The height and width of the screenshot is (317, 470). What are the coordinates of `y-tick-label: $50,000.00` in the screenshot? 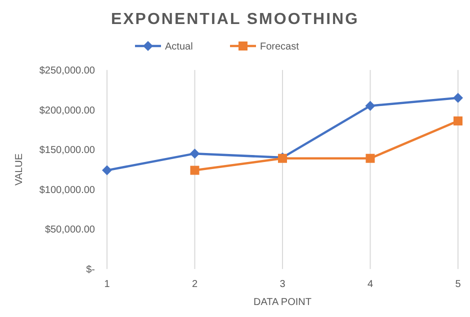 It's located at (70, 230).